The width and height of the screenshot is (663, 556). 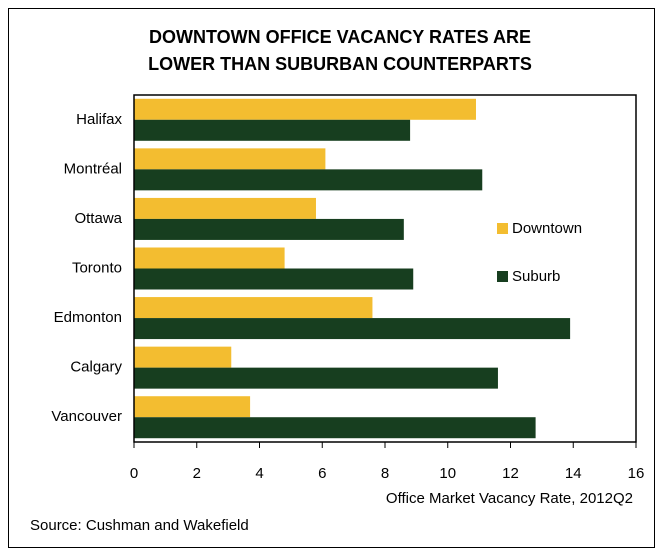 I want to click on x-tick-label: 12, so click(x=510, y=473).